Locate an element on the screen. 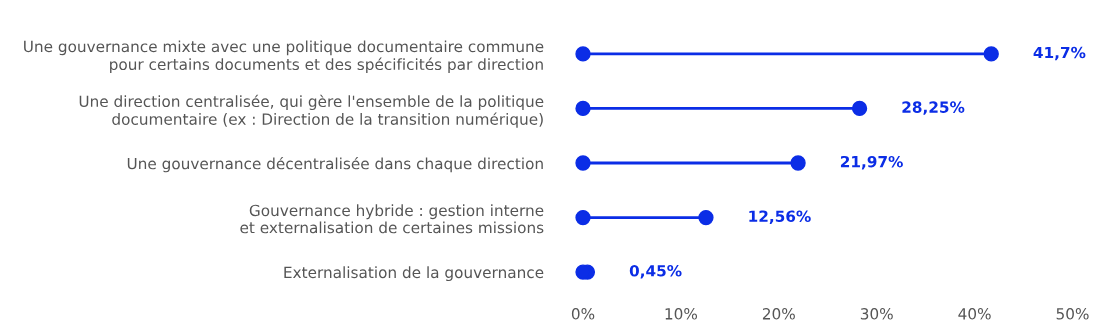 This screenshot has height=326, width=1100. x-tick-label: 30% is located at coordinates (876, 314).